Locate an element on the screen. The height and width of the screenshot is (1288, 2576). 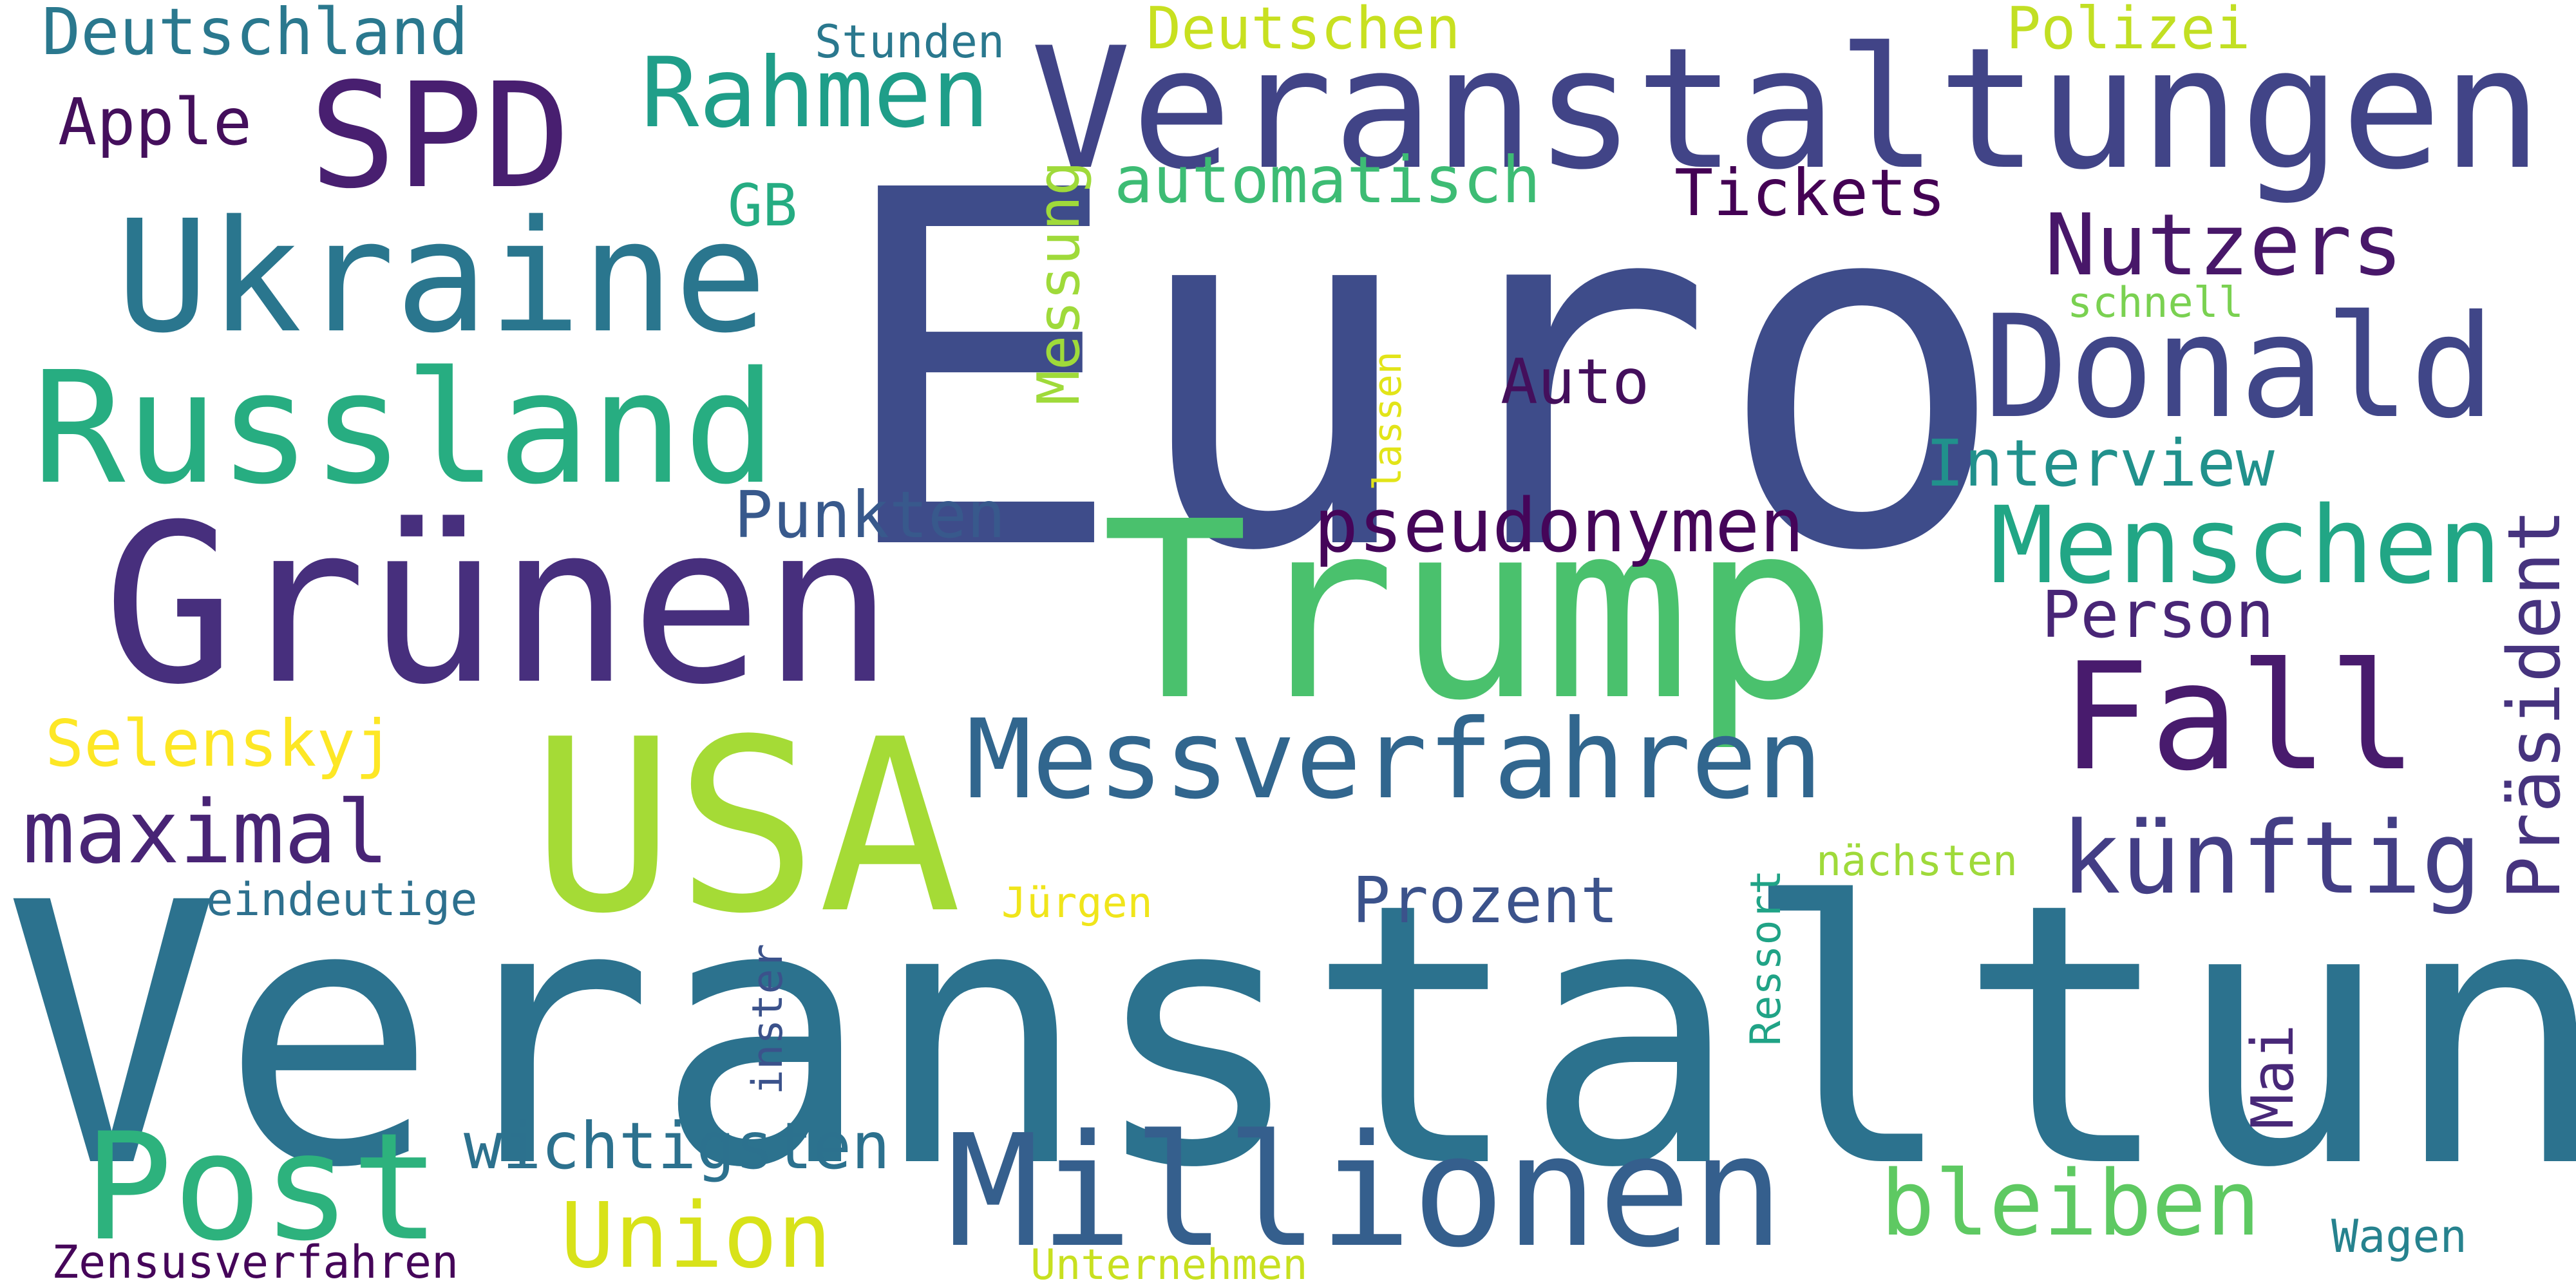
word-nutzers: Nutzers is located at coordinates (2224, 246).